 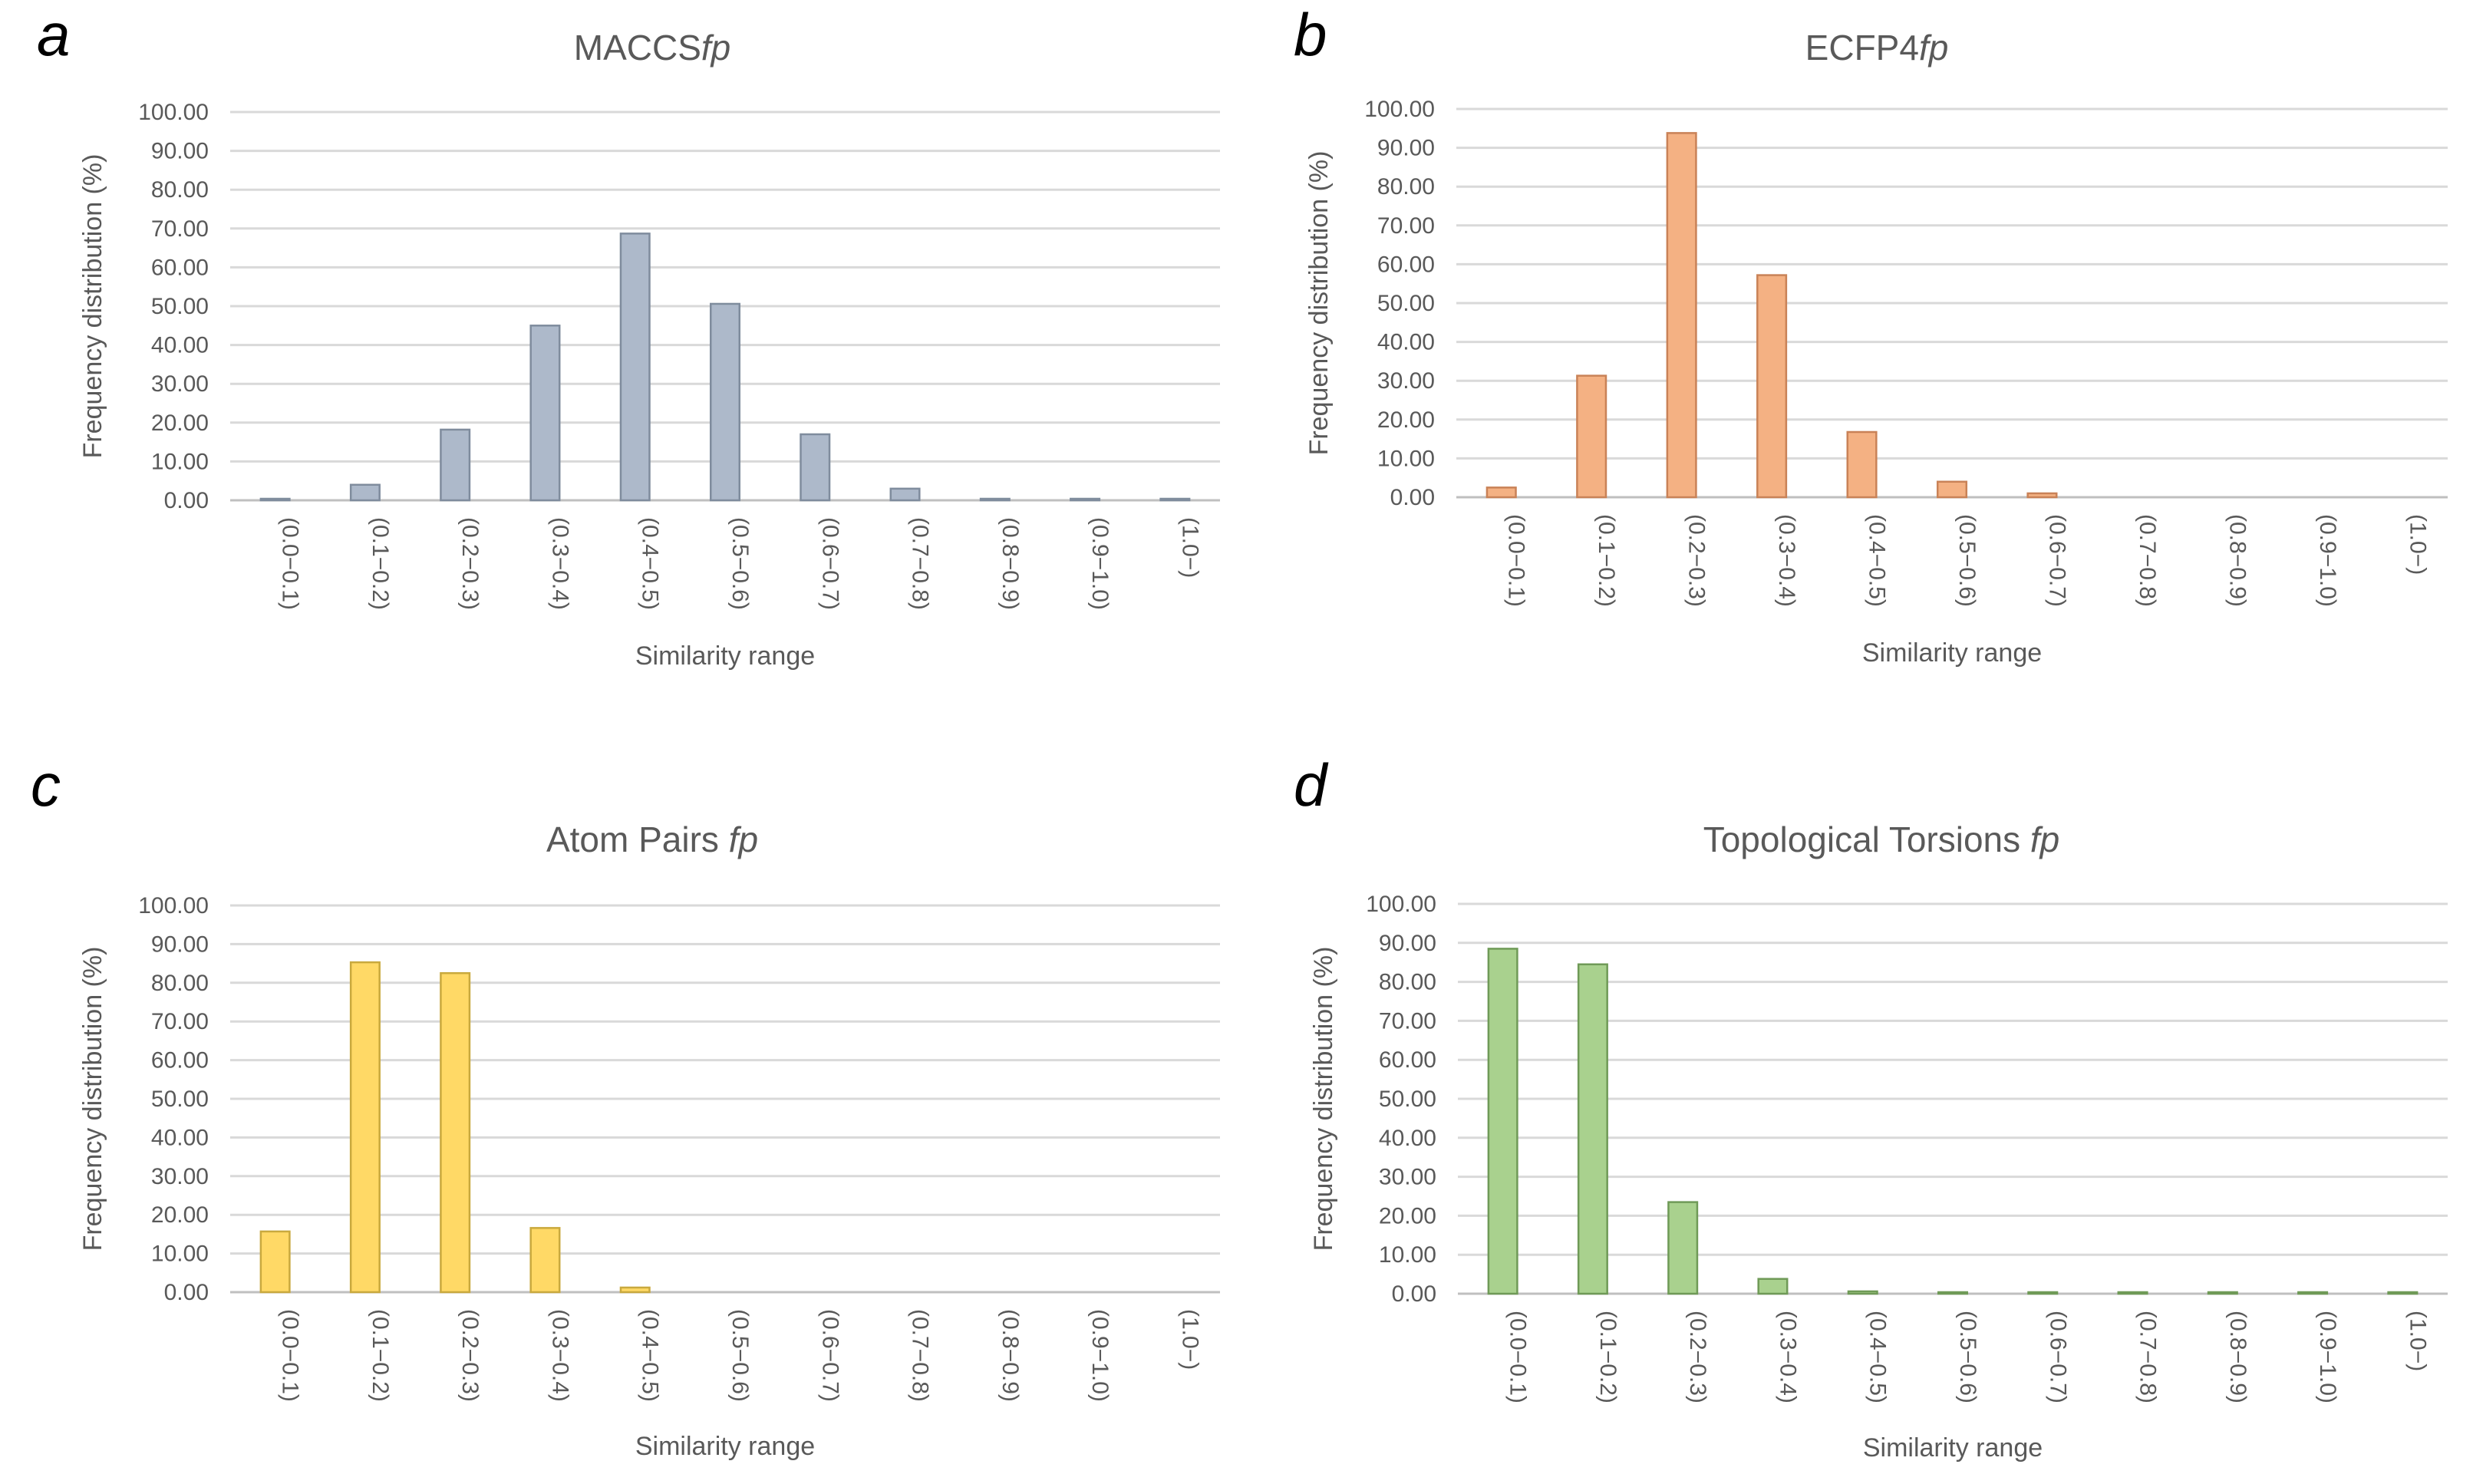 I want to click on chart-title: ECFP4fp, so click(x=1877, y=48).